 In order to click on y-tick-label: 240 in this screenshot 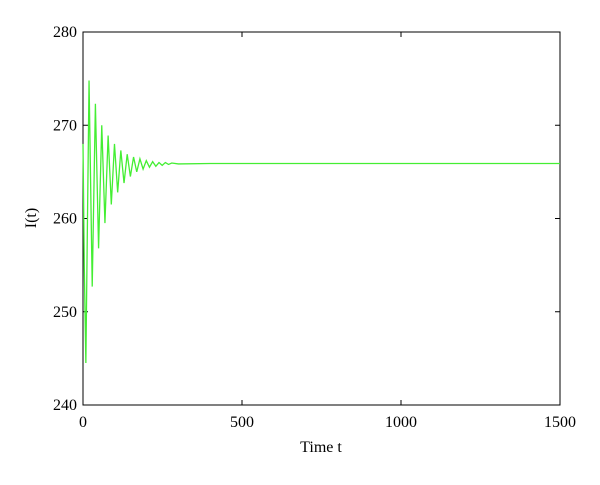, I will do `click(65, 405)`.